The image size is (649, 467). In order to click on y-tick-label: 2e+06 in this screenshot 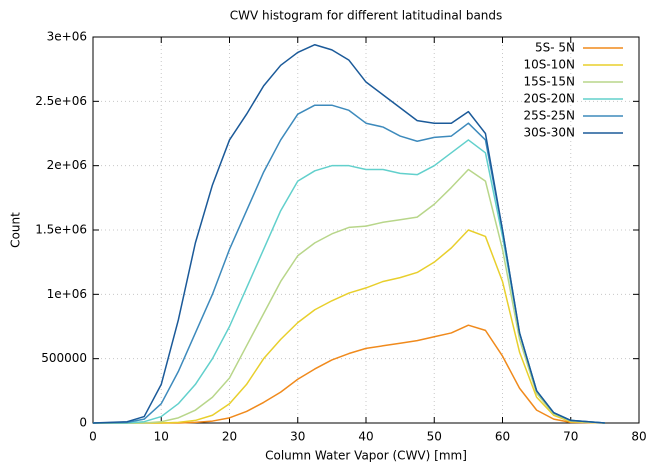, I will do `click(67, 165)`.